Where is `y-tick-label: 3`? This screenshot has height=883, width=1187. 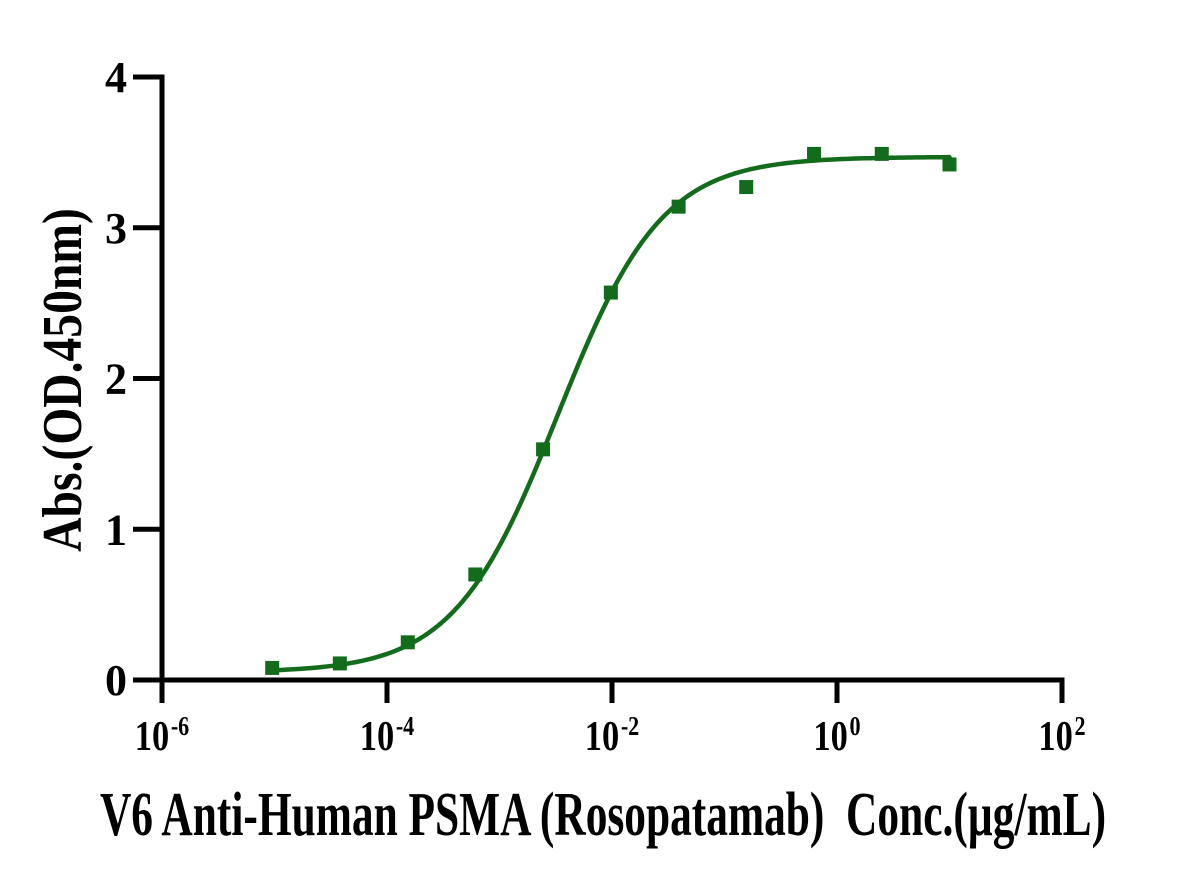
y-tick-label: 3 is located at coordinates (116, 228).